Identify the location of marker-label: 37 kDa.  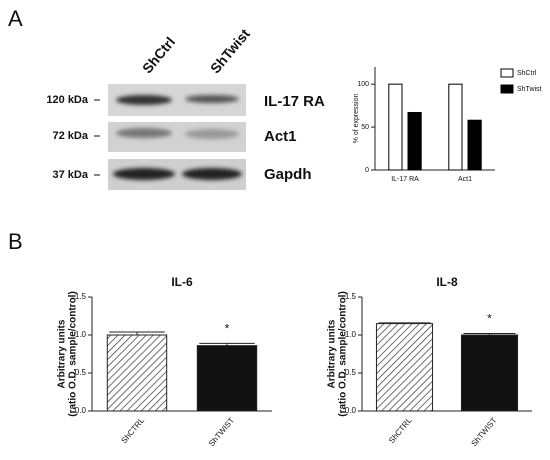
(71, 175).